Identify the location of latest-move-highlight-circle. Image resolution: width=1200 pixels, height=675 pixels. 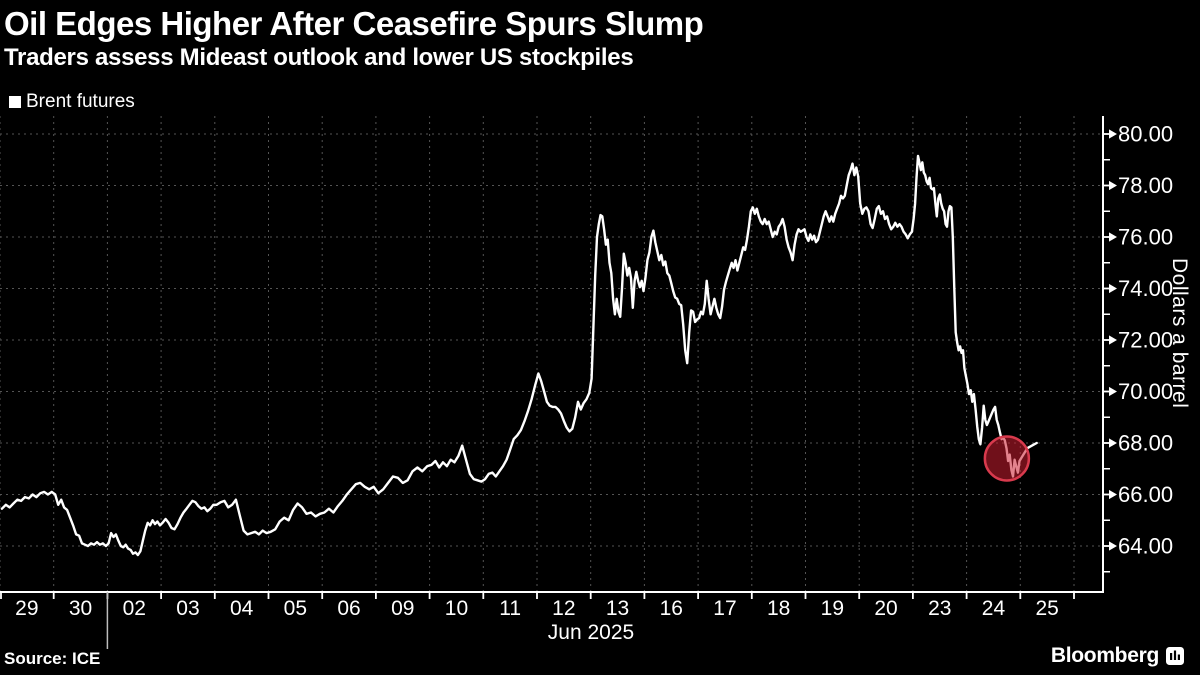
(1007, 458).